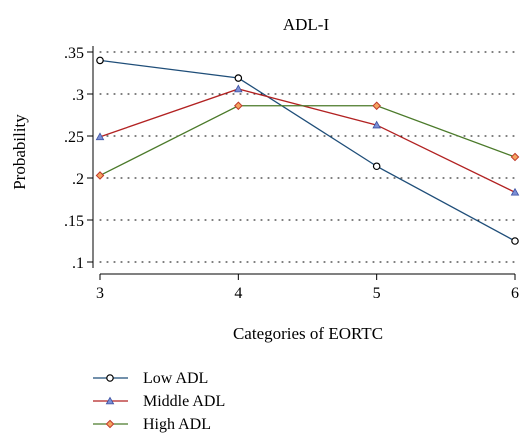 Image resolution: width=521 pixels, height=438 pixels. I want to click on x-tick-label: 3, so click(100, 293).